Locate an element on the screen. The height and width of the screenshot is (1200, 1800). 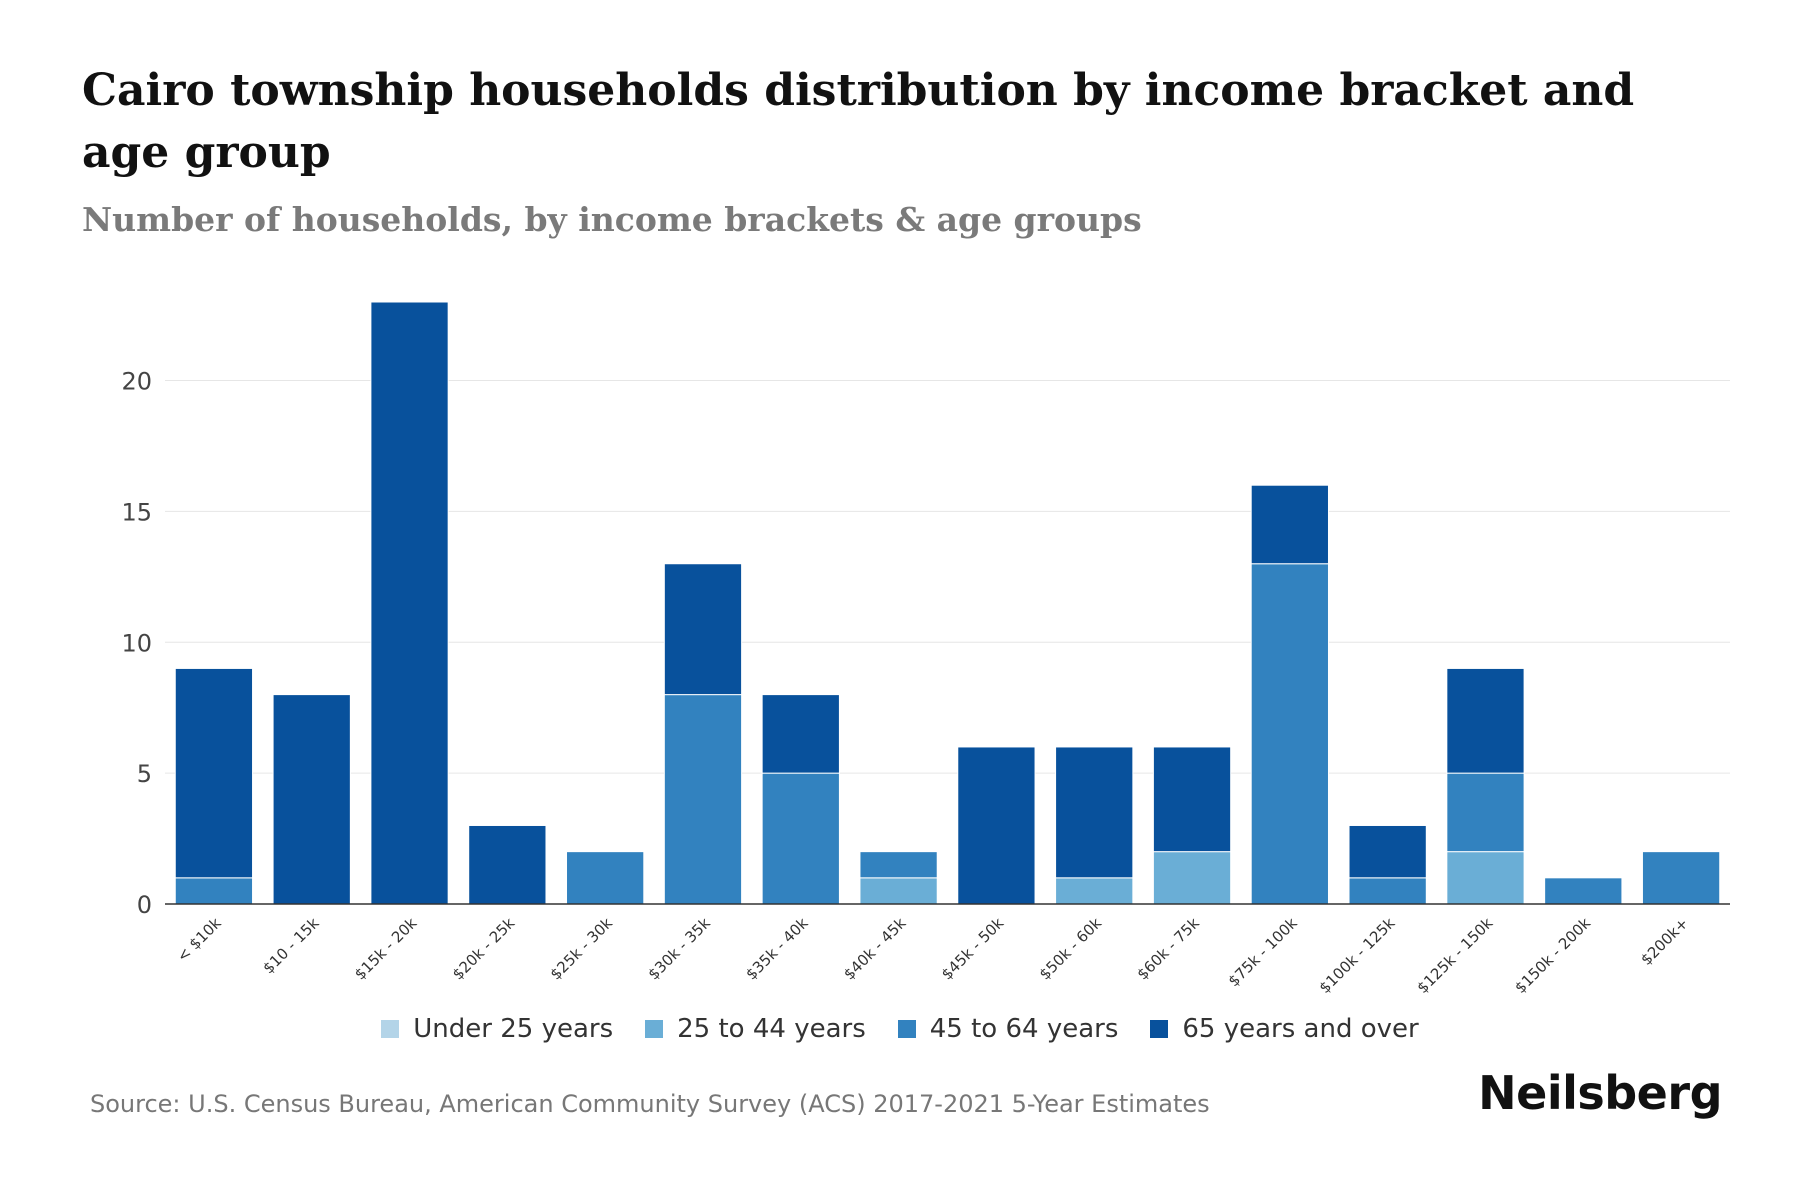
x-tick-label: $25k - 30k is located at coordinates (582, 949).